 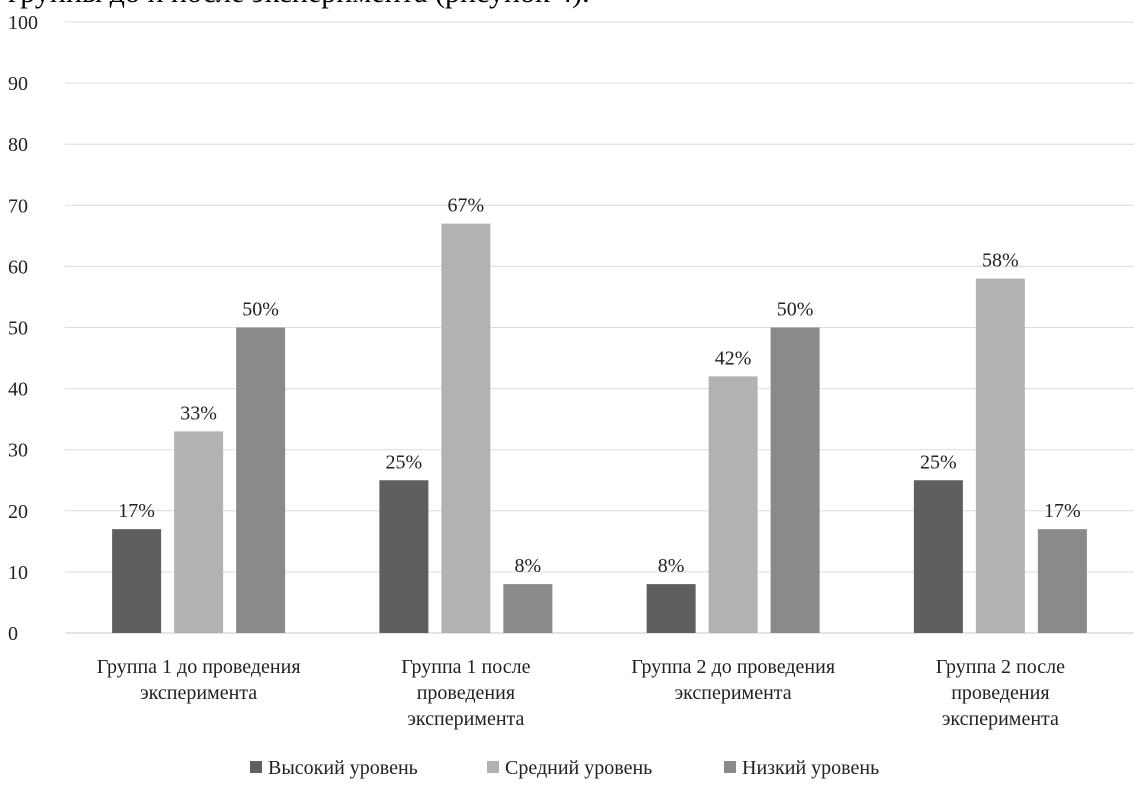 What do you see at coordinates (343, 768) in the screenshot?
I see `legend-label: Высокий уровень` at bounding box center [343, 768].